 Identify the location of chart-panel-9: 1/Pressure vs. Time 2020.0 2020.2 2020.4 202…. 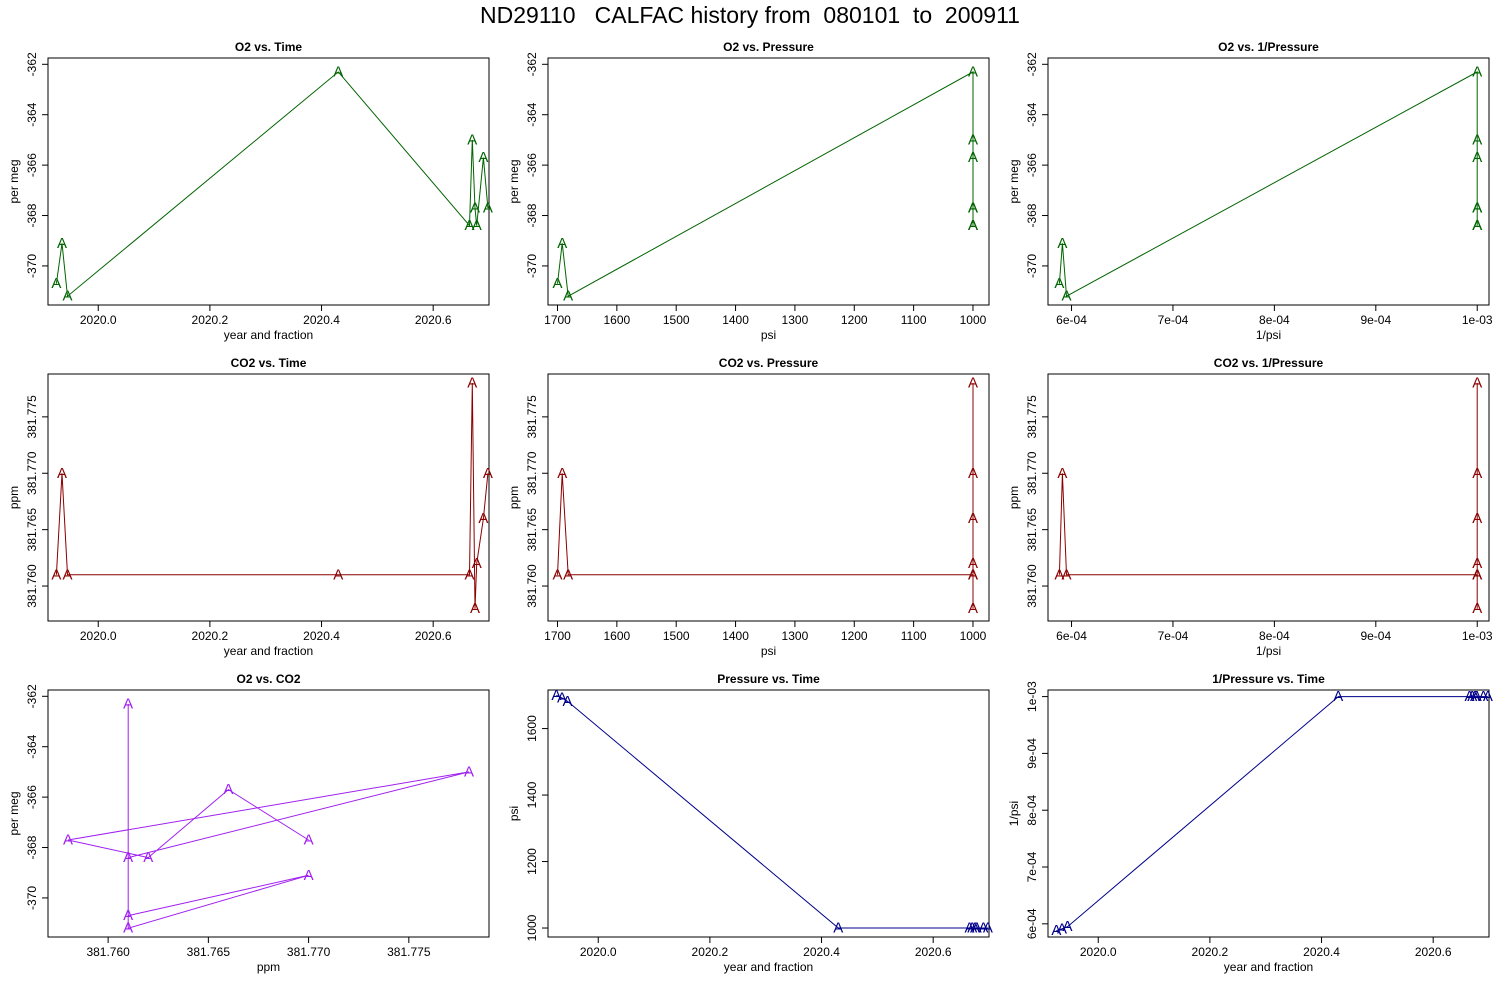
(1250, 823).